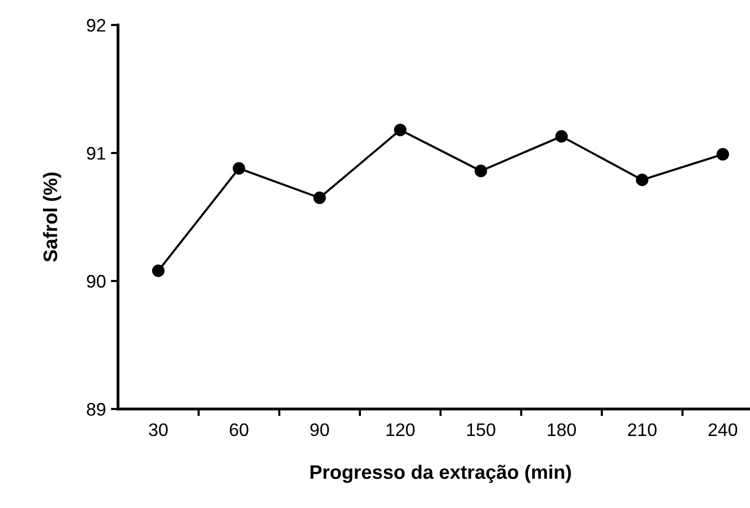  What do you see at coordinates (96, 281) in the screenshot?
I see `y-tick-label: 90` at bounding box center [96, 281].